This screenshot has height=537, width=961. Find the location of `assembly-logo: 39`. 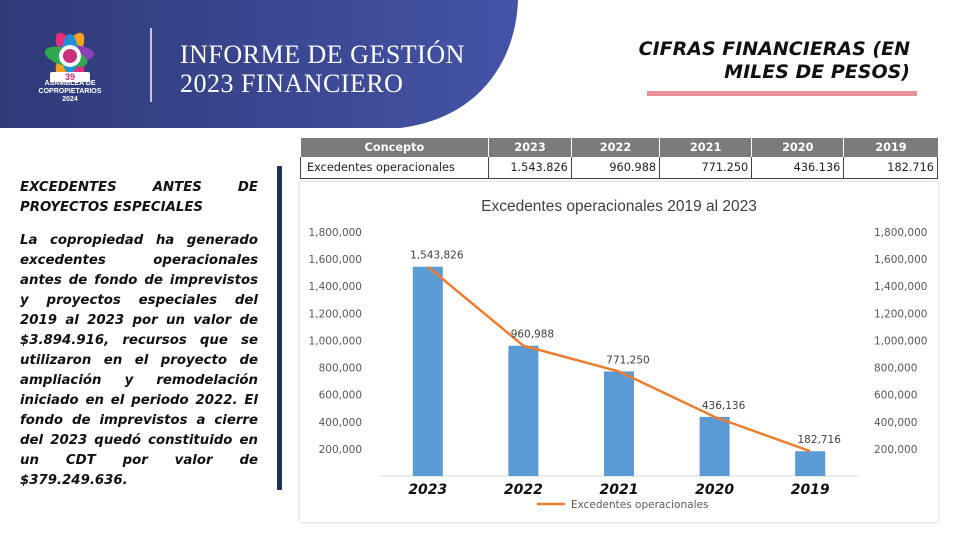

assembly-logo: 39 is located at coordinates (69, 57).